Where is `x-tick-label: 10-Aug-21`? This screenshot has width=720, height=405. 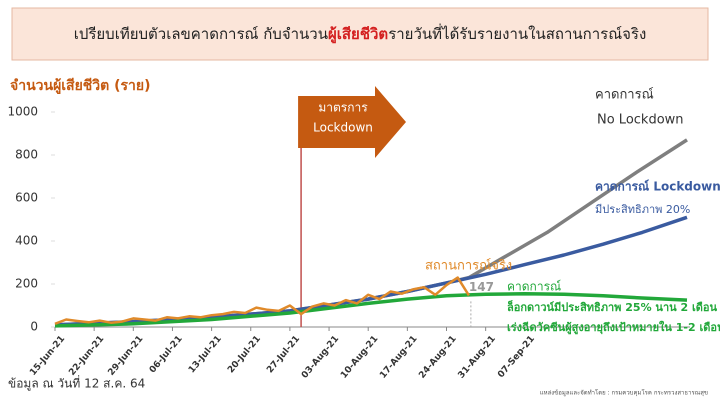
x-tick-label: 10-Aug-21 is located at coordinates (359, 357).